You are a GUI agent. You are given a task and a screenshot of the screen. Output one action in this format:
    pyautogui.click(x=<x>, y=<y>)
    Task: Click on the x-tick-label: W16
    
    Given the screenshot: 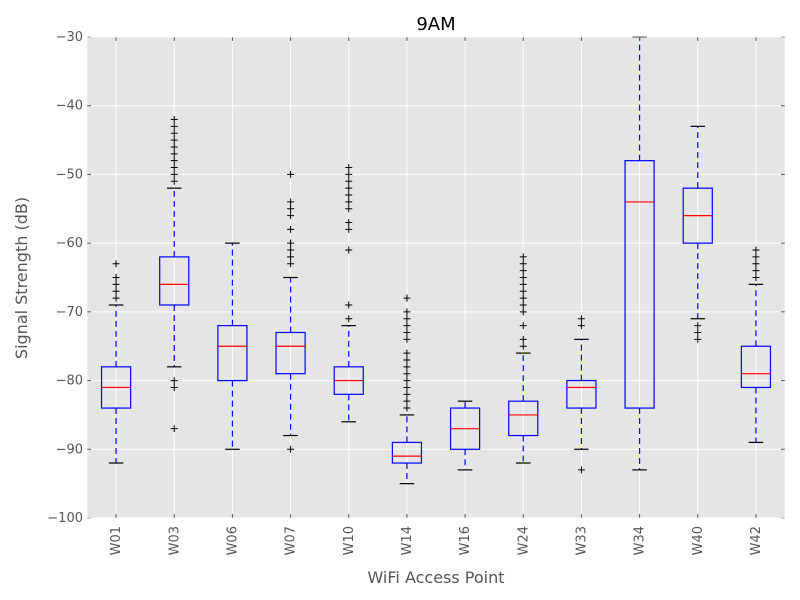 What is the action you would take?
    pyautogui.click(x=465, y=540)
    